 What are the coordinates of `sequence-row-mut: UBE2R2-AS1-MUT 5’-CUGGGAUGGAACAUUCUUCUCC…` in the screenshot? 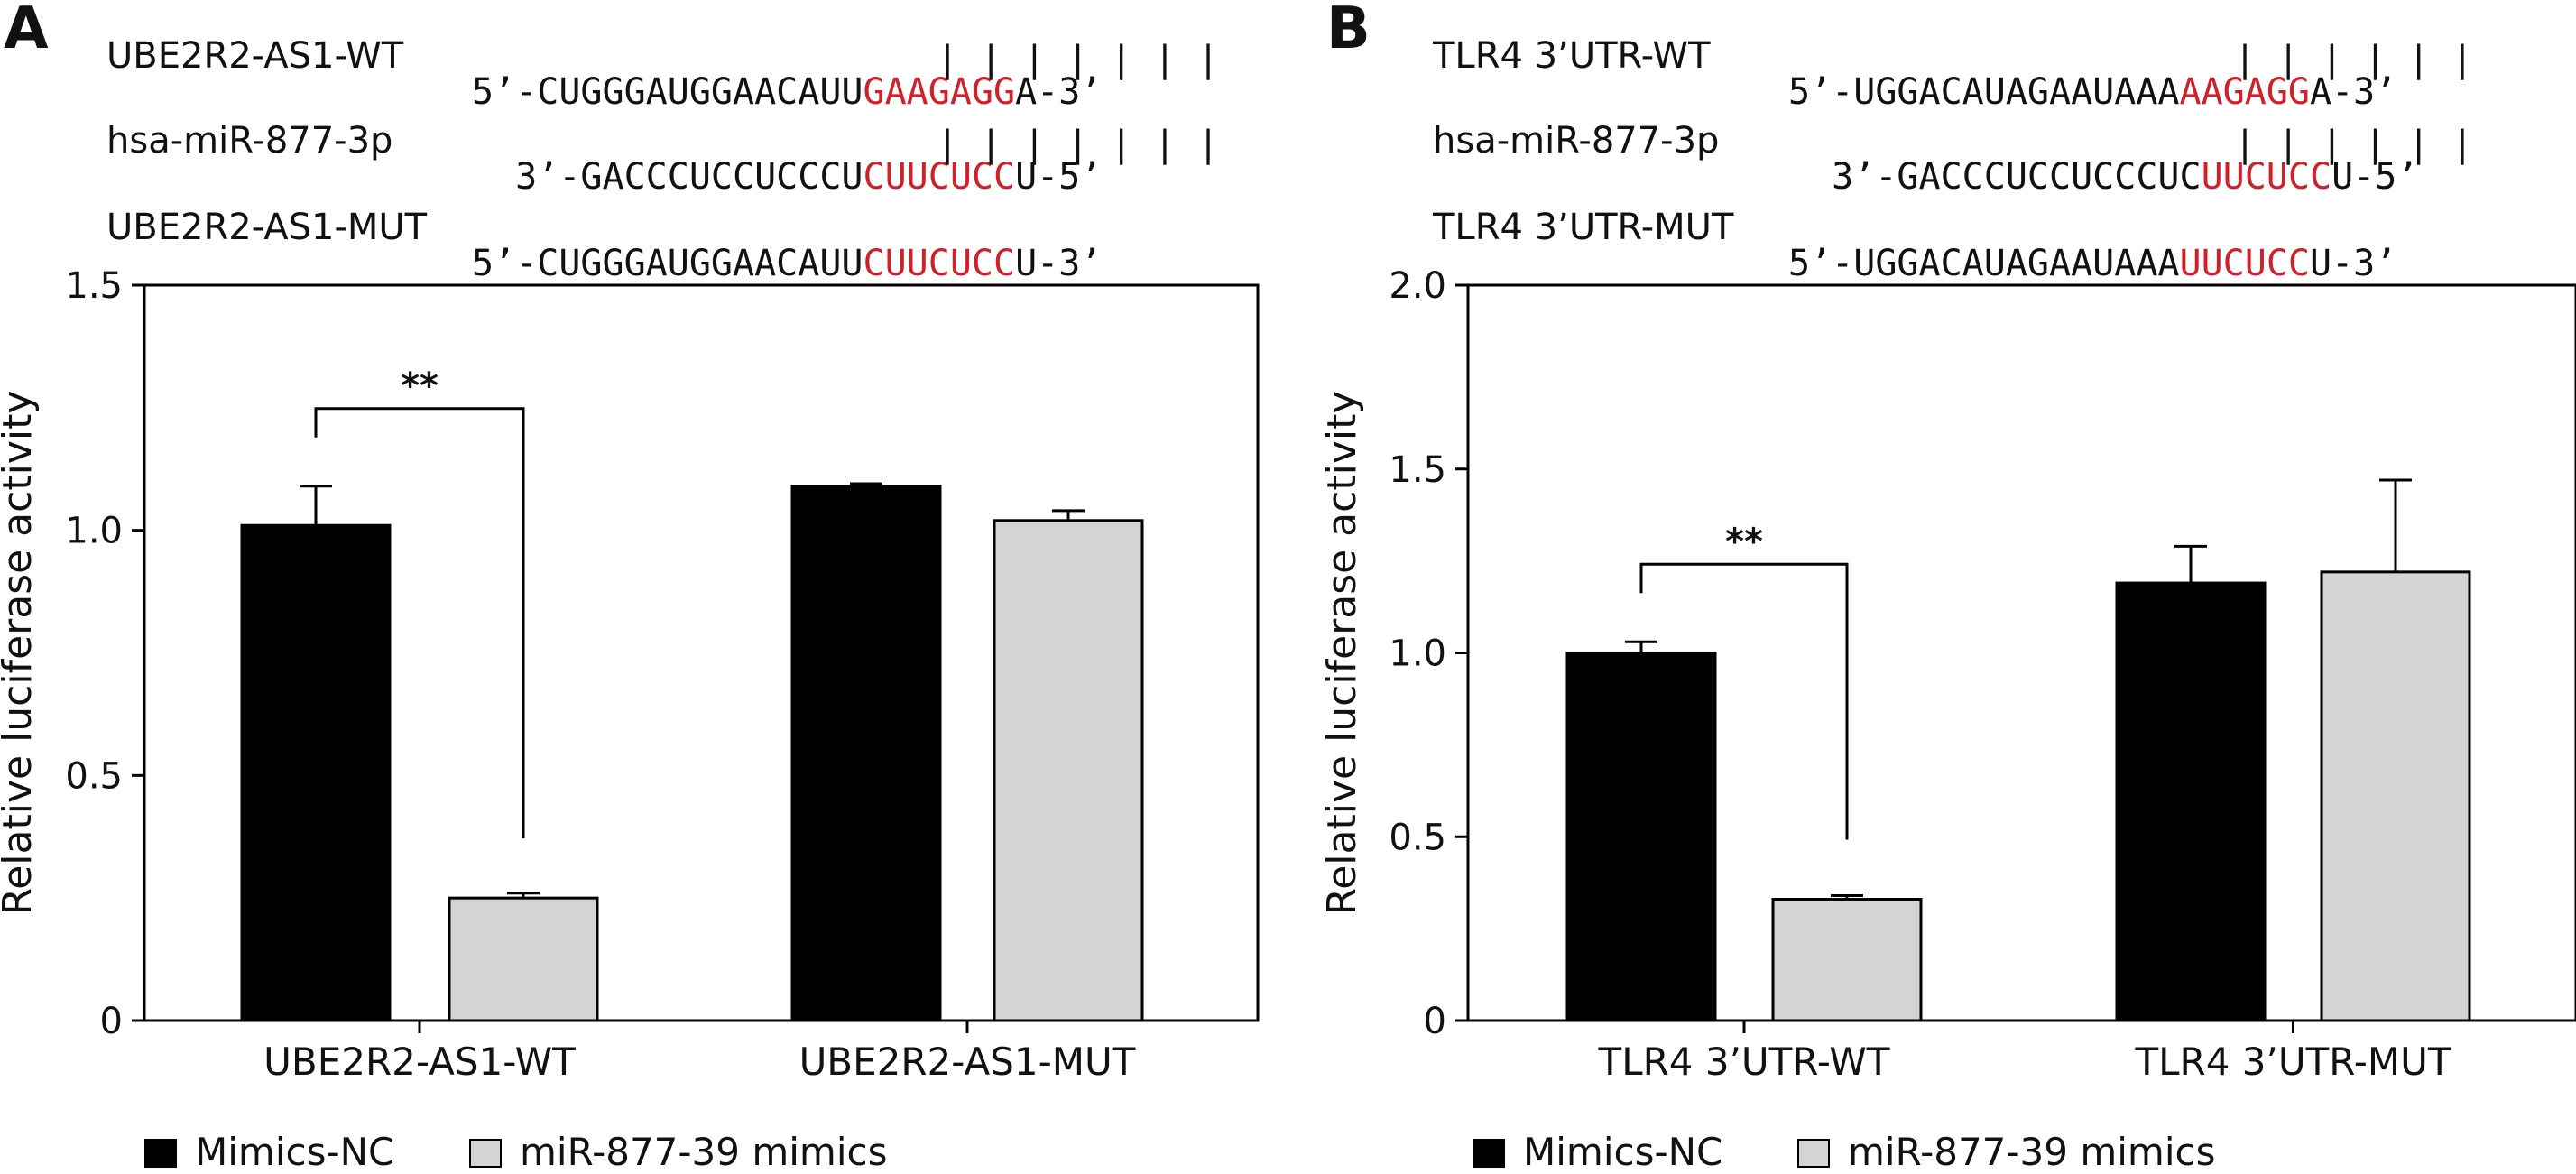 It's located at (604, 245).